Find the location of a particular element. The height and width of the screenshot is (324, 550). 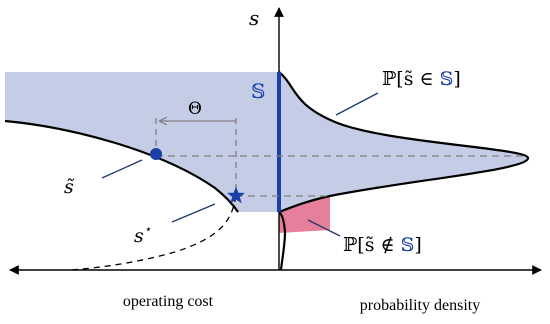

set-label: 𝕊 is located at coordinates (258, 91).